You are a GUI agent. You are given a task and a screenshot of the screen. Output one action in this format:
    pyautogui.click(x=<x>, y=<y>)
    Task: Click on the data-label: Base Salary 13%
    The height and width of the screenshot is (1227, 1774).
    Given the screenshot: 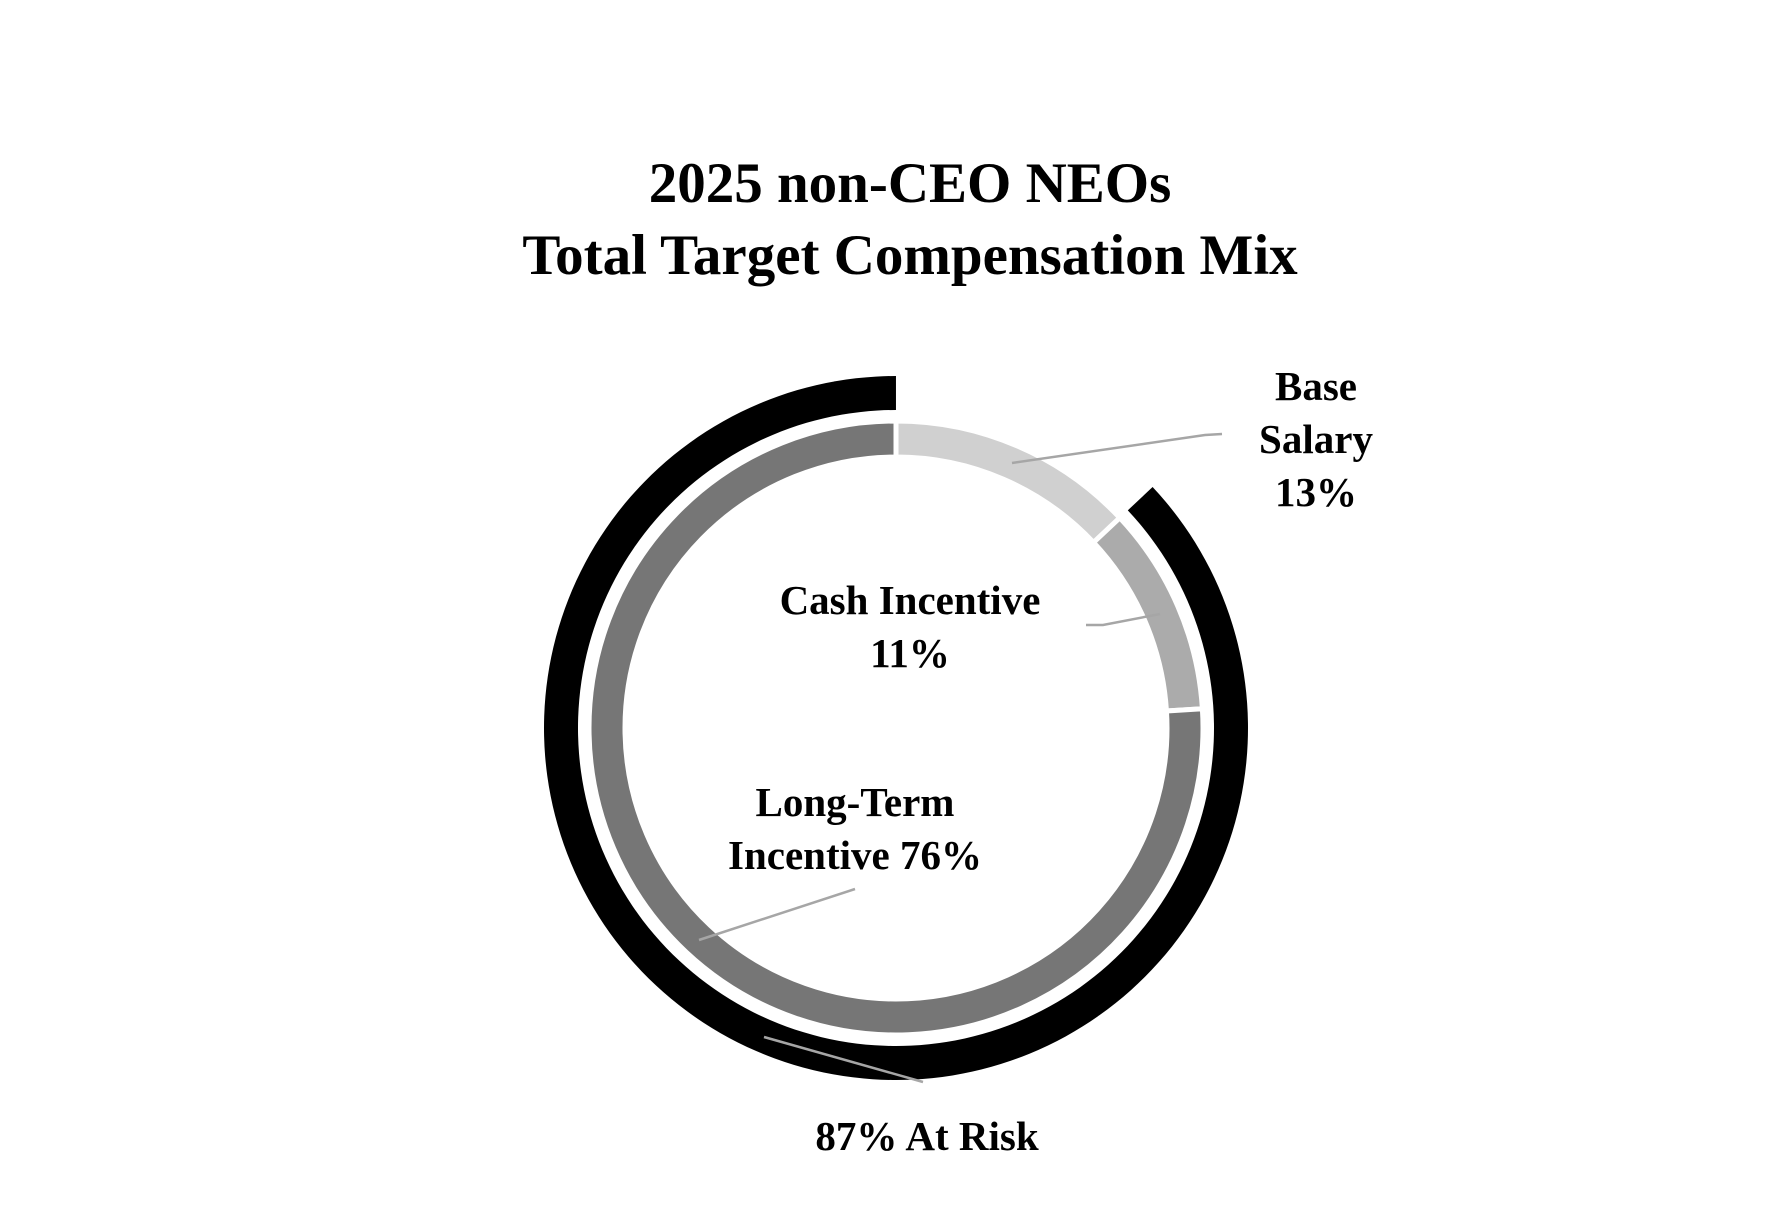 What is the action you would take?
    pyautogui.click(x=1316, y=439)
    